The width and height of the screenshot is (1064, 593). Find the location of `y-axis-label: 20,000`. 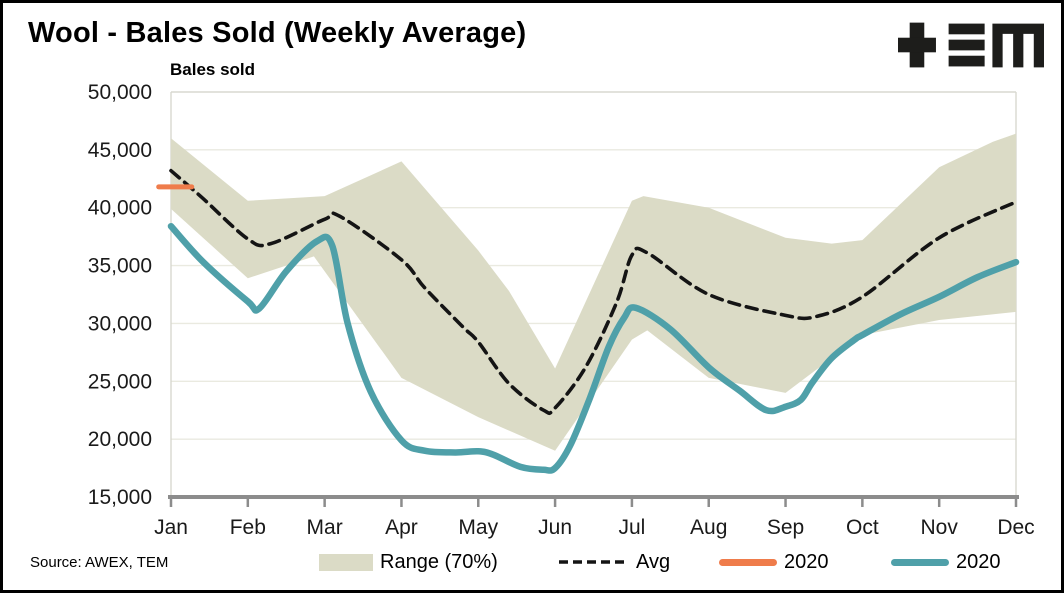

y-axis-label: 20,000 is located at coordinates (120, 439).